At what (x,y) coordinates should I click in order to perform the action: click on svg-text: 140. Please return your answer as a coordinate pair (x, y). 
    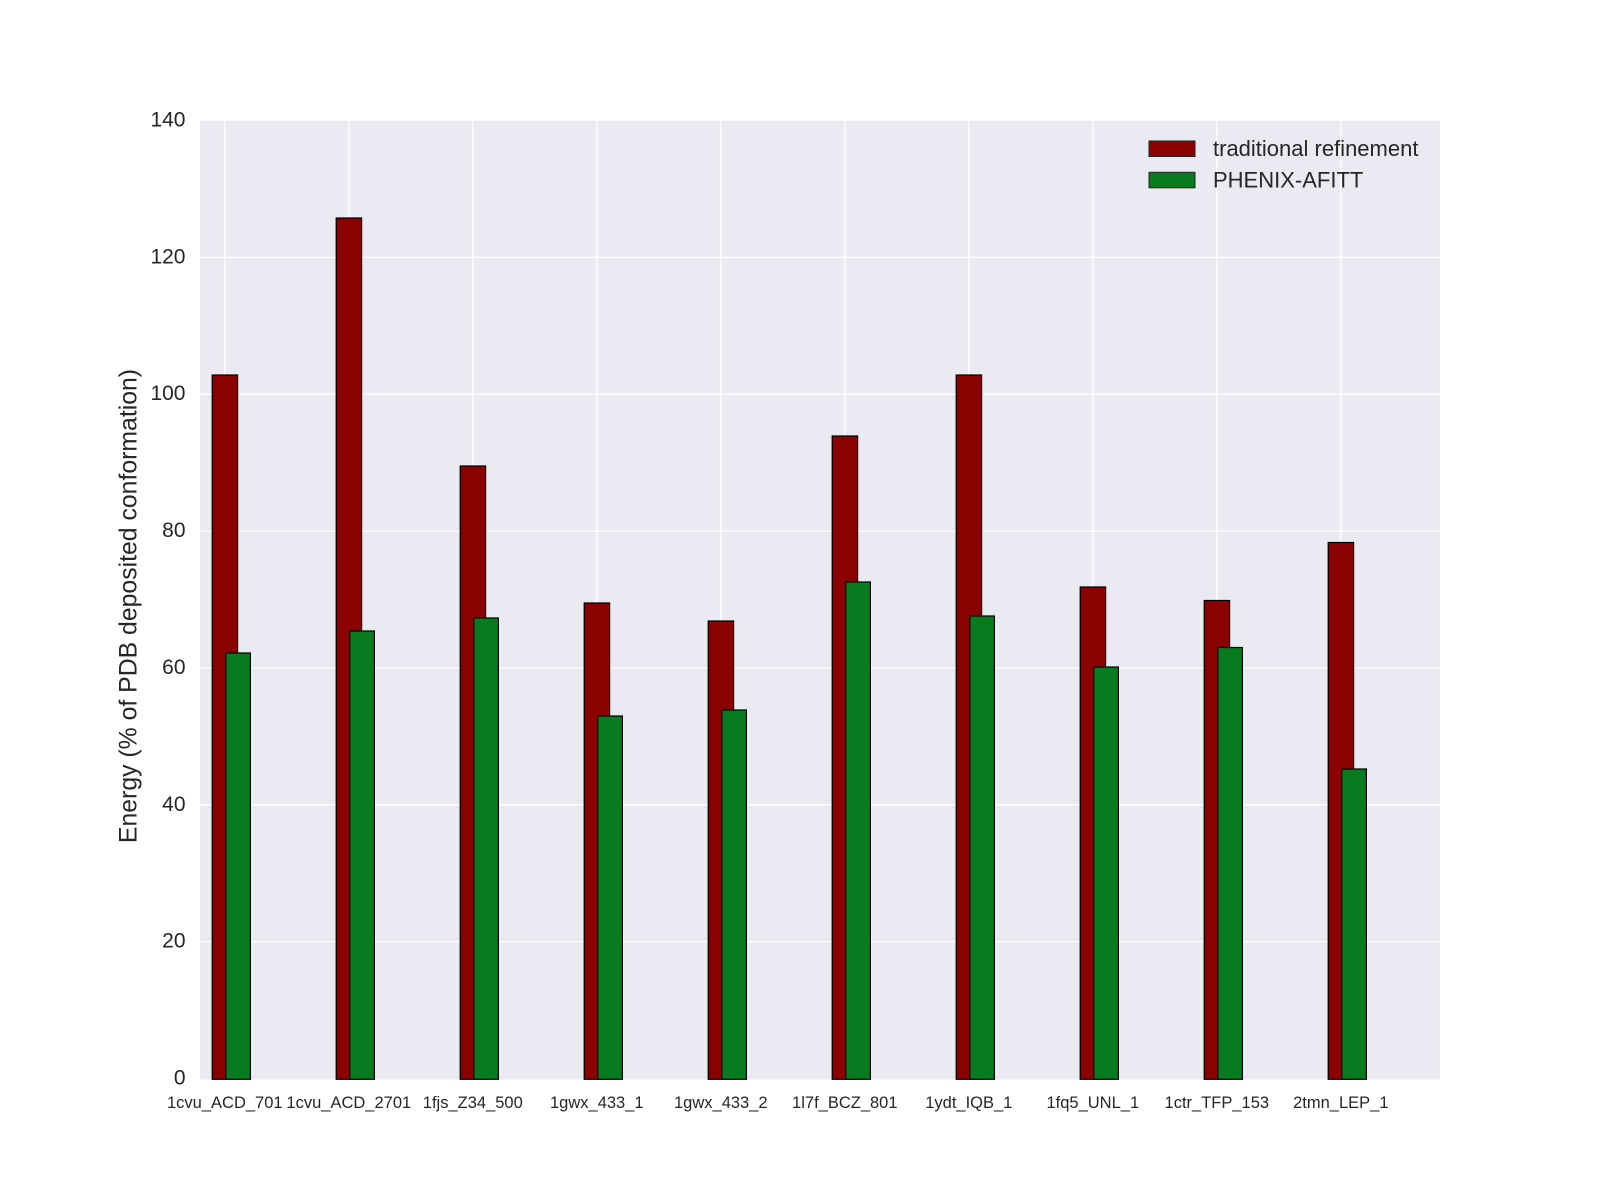
    Looking at the image, I should click on (167, 120).